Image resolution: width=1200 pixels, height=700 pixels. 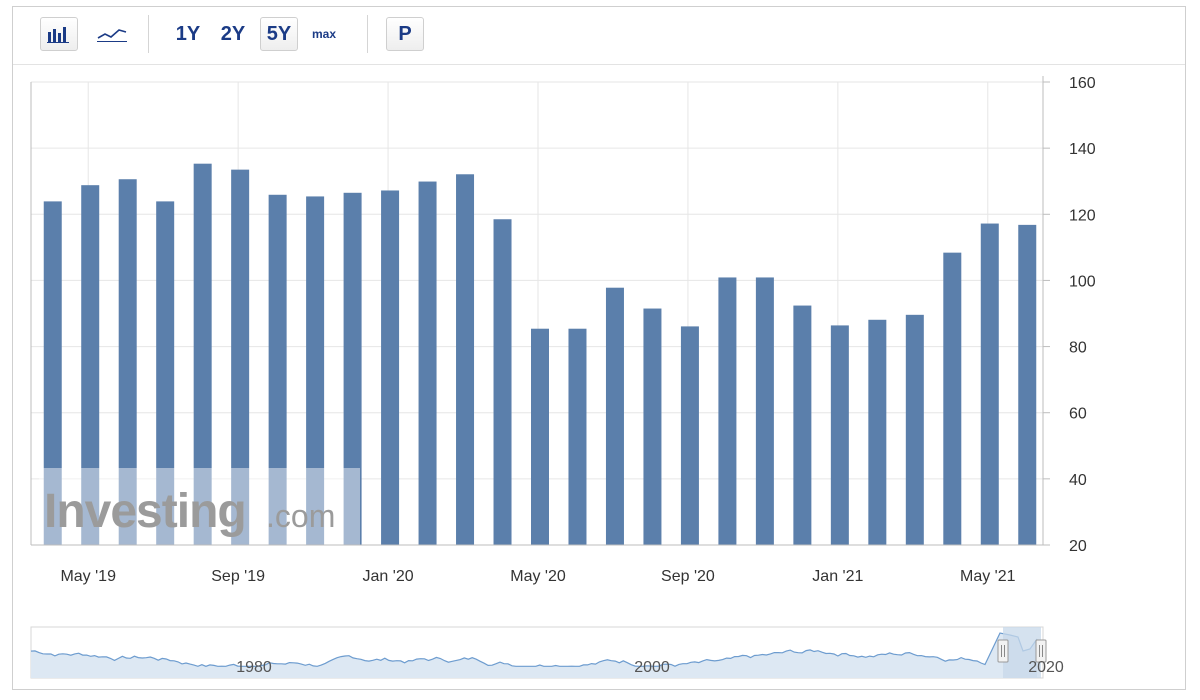 I want to click on navigator: 1980 2000 2020, so click(x=547, y=652).